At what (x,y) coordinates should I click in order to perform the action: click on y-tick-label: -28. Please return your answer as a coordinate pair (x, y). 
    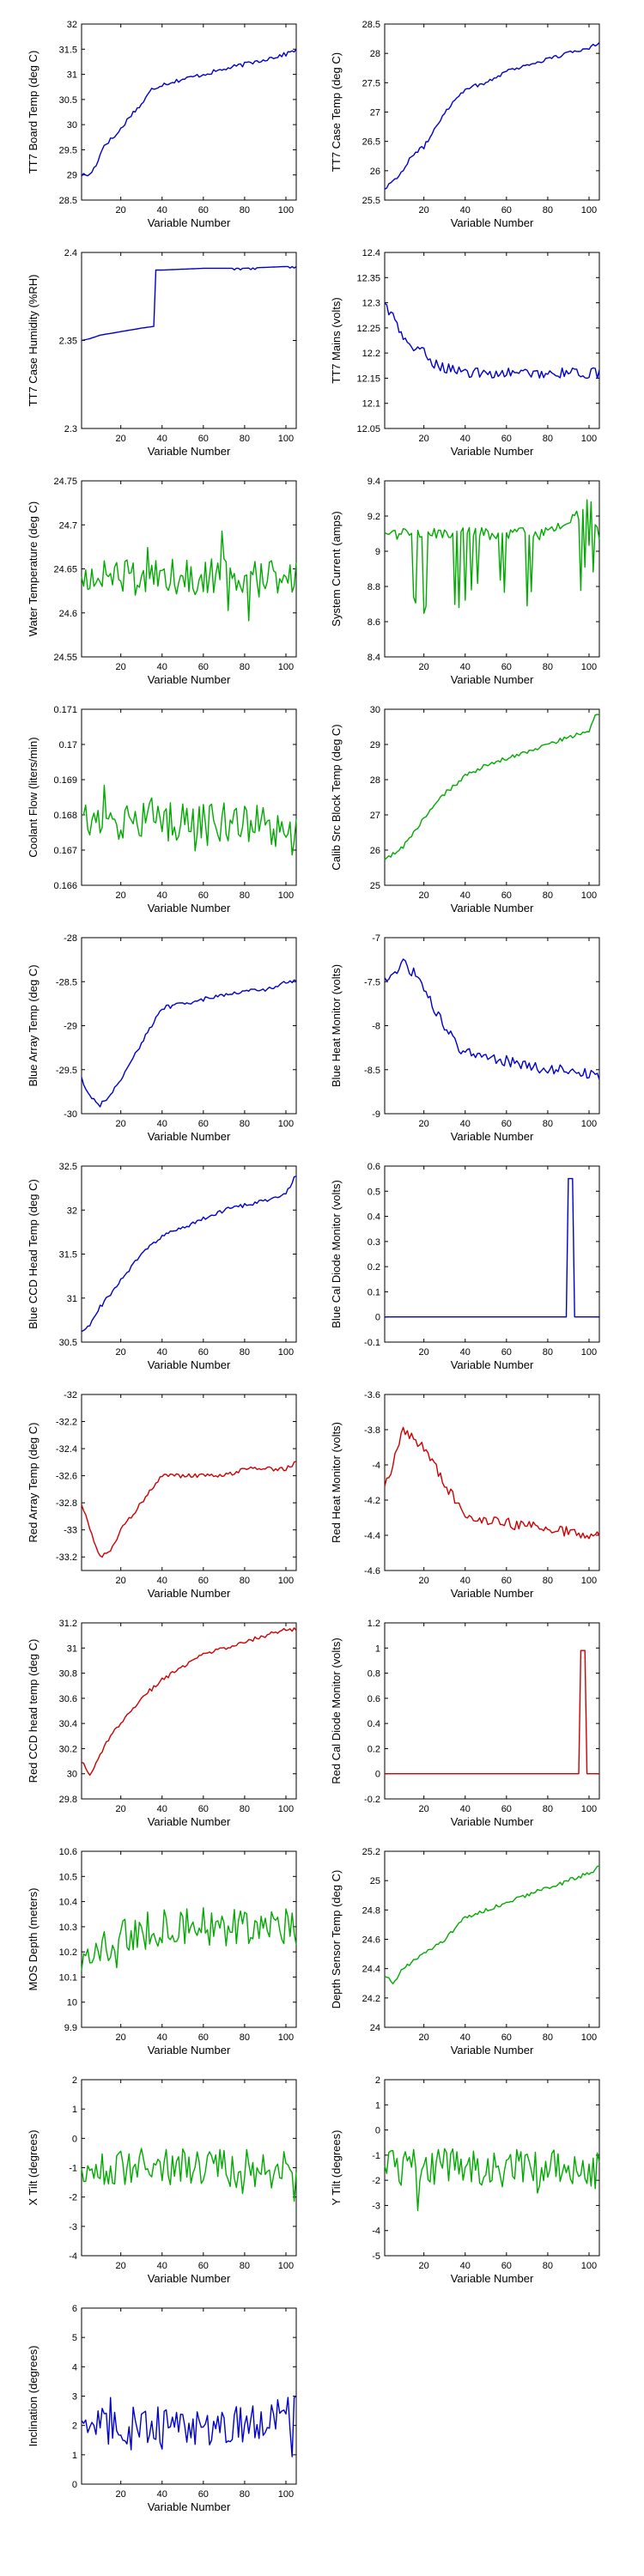
    Looking at the image, I should click on (70, 939).